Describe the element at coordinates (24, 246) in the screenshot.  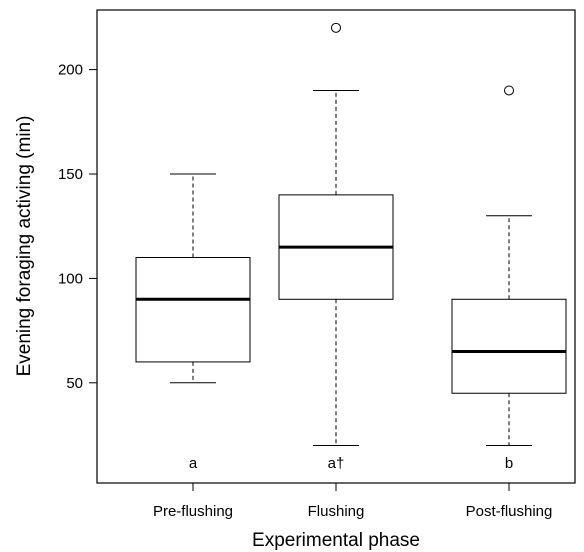
I see `y-axis-title: Evening foraging activing (min)` at that location.